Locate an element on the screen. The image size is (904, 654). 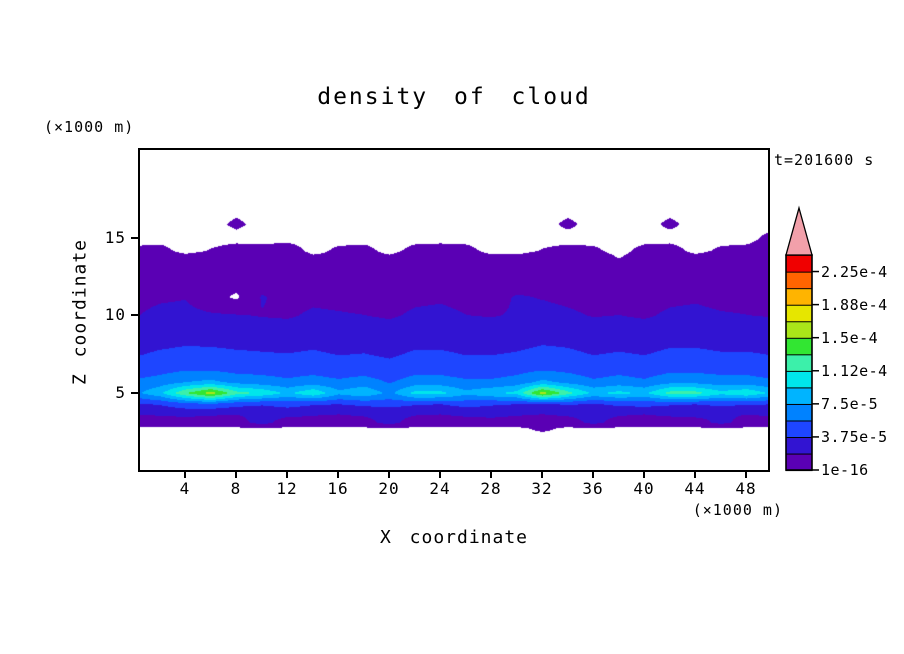
timestamp-label: t=201600 s is located at coordinates (824, 160).